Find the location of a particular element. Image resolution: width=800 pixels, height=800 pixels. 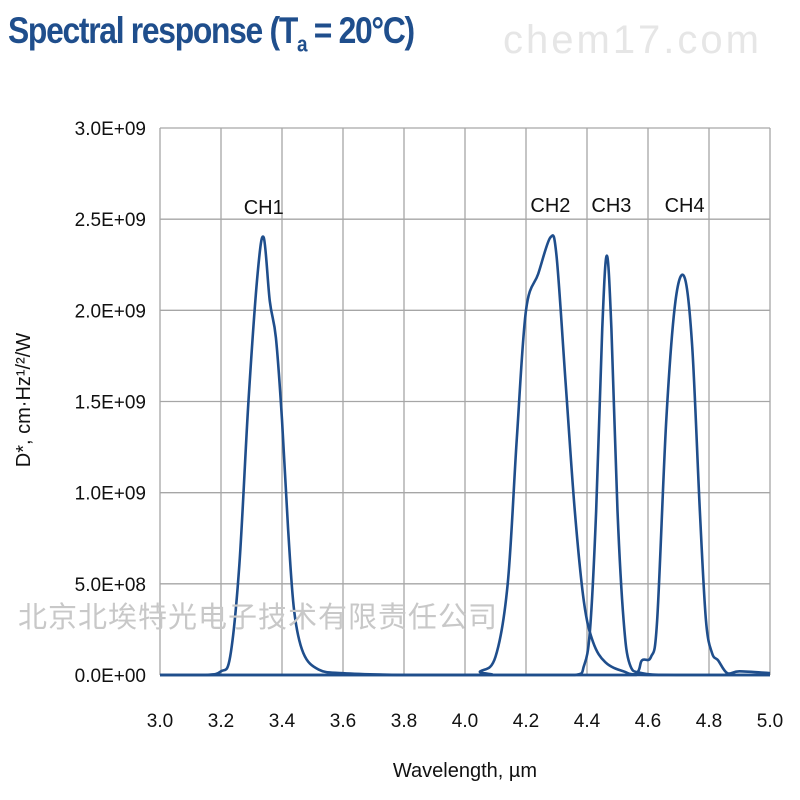

watermark-site: chem17.com is located at coordinates (632, 40).